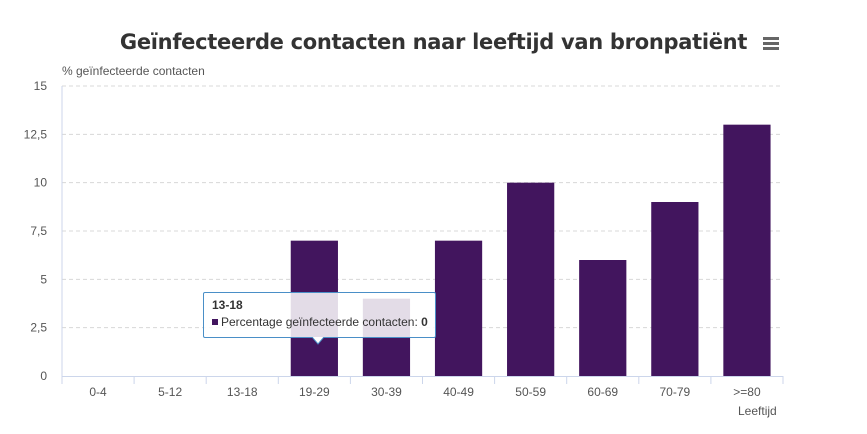  I want to click on x-tick-label: 5-12, so click(170, 392).